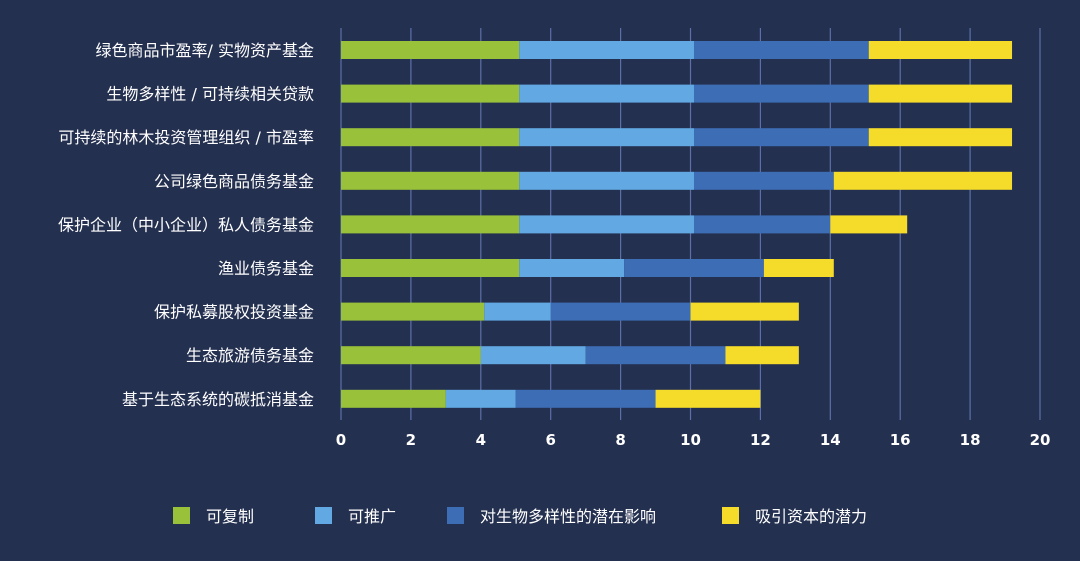  Describe the element at coordinates (266, 268) in the screenshot. I see `category-label: 渔业债务基金` at that location.